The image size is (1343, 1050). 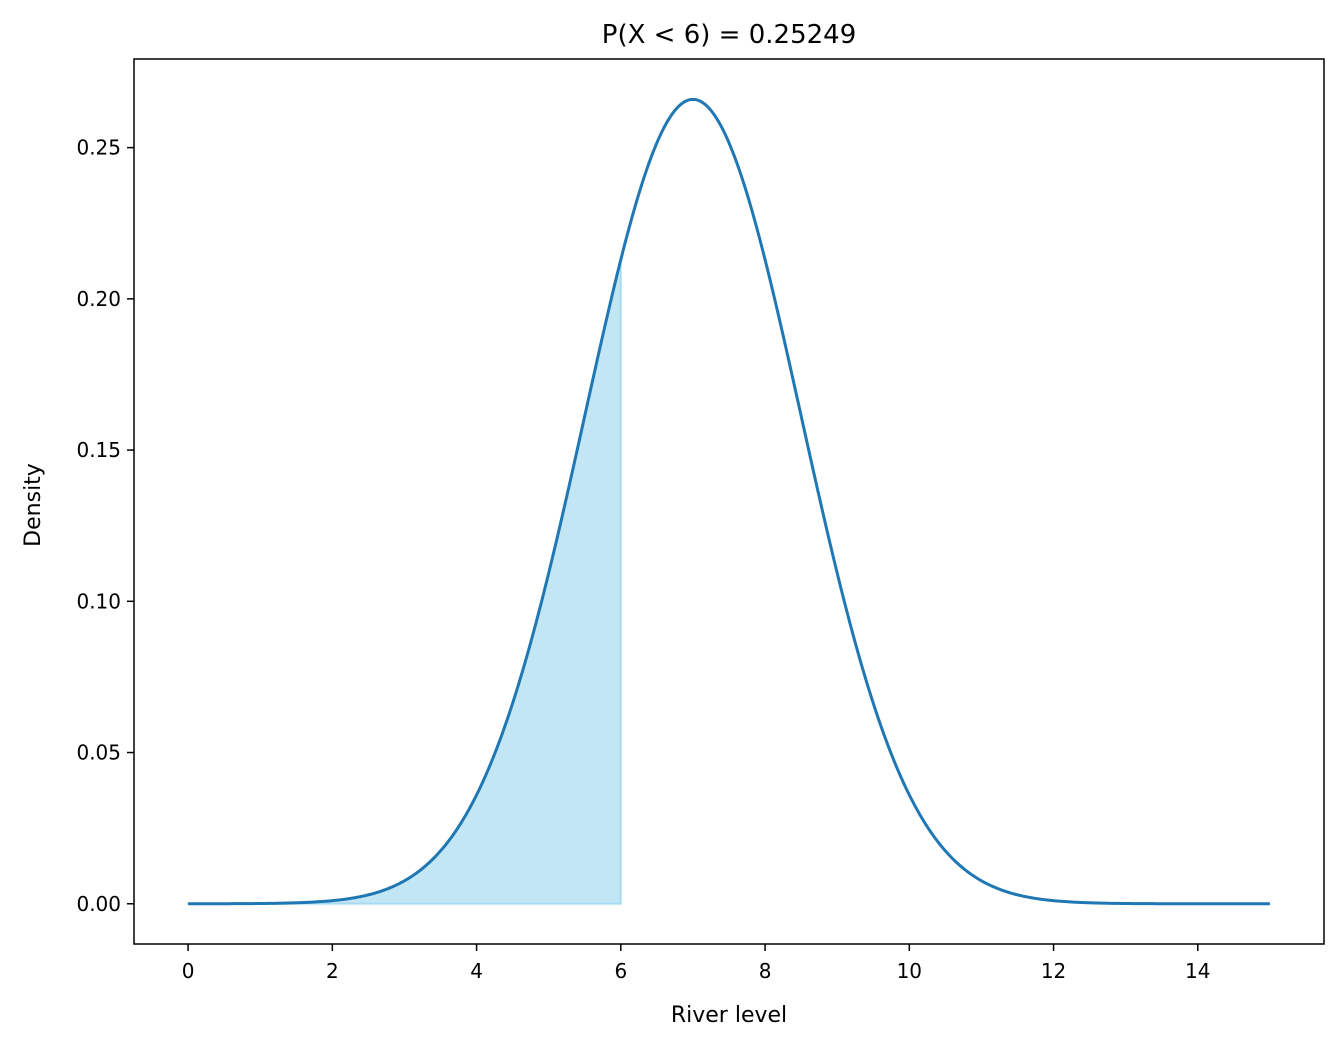 I want to click on y-tick-label: 0.10, so click(x=98, y=601).